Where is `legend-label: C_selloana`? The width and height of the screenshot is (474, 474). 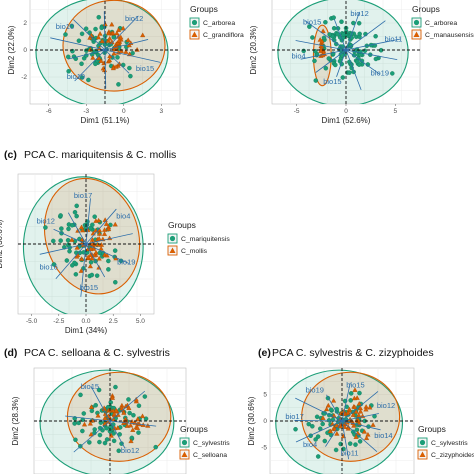 legend-label: C_selloana is located at coordinates (210, 455).